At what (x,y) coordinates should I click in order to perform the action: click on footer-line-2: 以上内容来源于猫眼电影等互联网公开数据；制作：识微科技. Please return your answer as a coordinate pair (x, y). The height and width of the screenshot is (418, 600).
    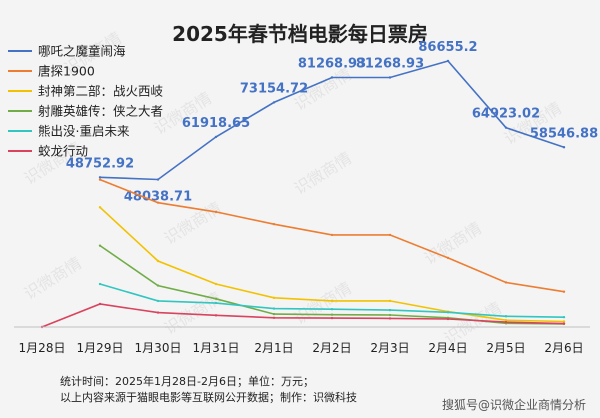
    Looking at the image, I should click on (208, 397).